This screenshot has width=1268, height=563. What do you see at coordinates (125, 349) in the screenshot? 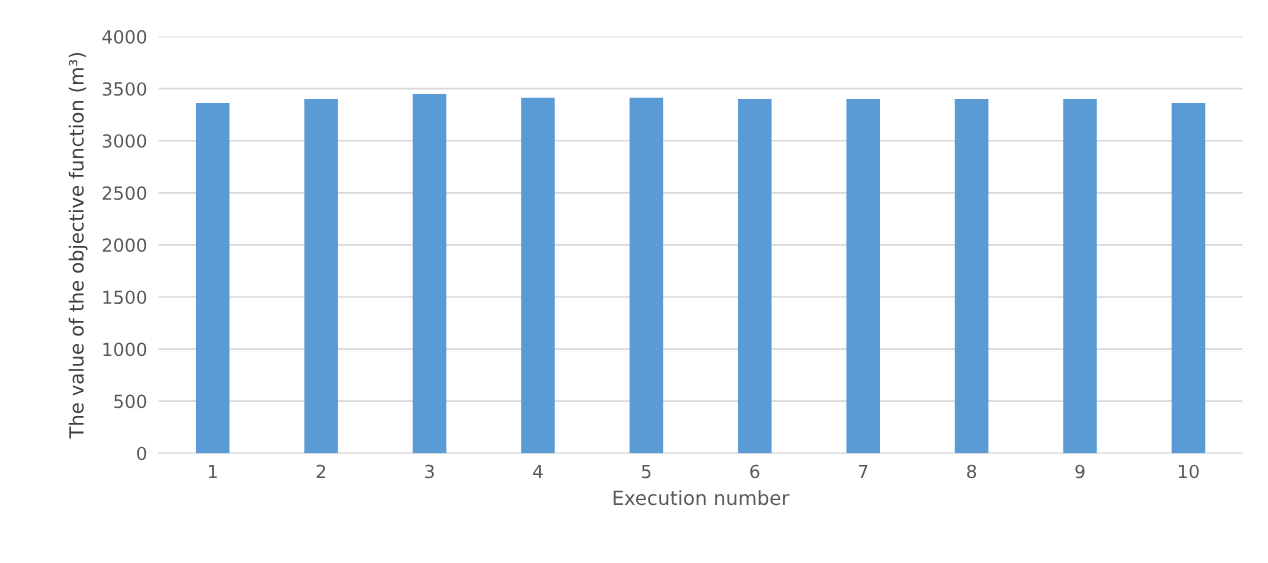
I see `y-tick-label: 1000` at bounding box center [125, 349].